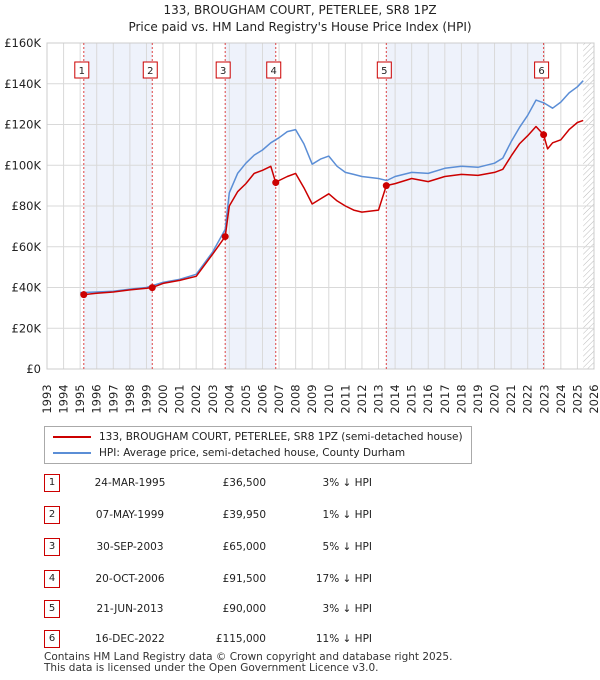 Image resolution: width=600 pixels, height=680 pixels. Describe the element at coordinates (180, 398) in the screenshot. I see `x-tick-label: 2001` at that location.